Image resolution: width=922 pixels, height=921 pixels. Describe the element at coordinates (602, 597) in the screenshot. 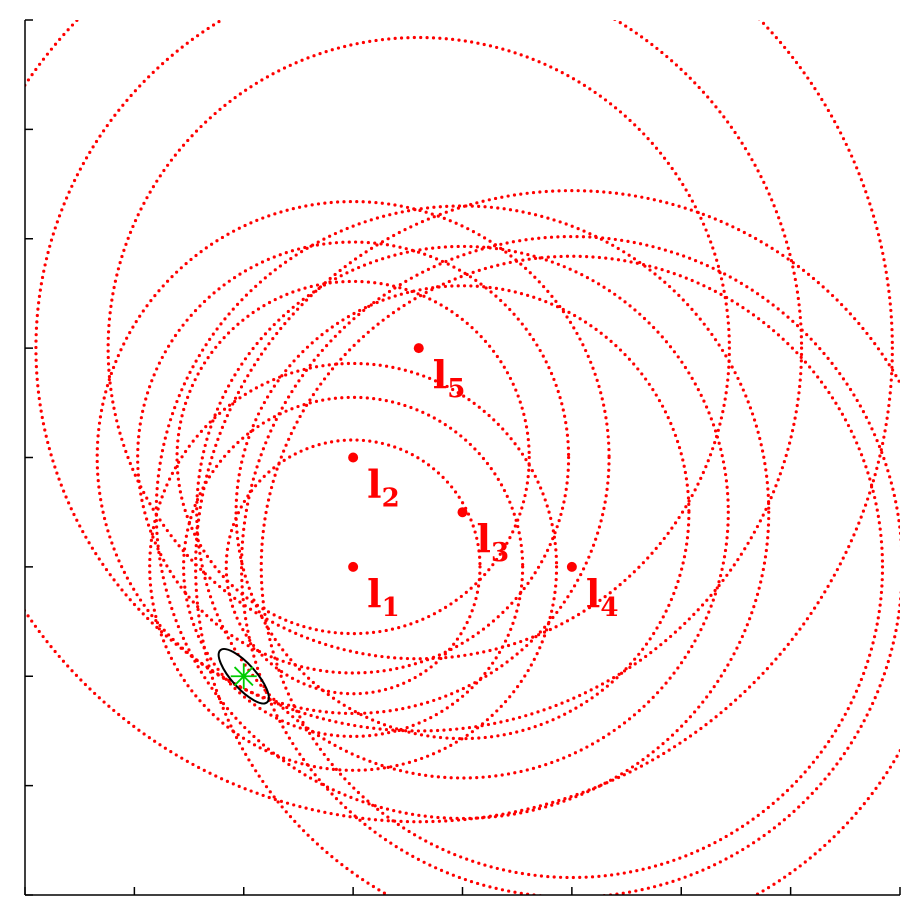

I see `landmark-l4-label: l4` at that location.